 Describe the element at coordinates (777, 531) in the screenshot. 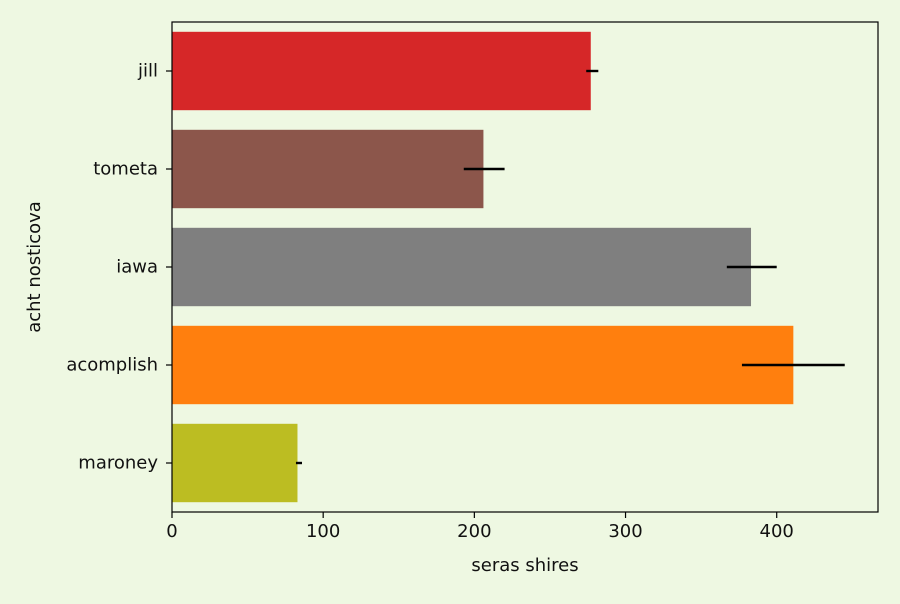

I see `x-tick-label: 400` at that location.